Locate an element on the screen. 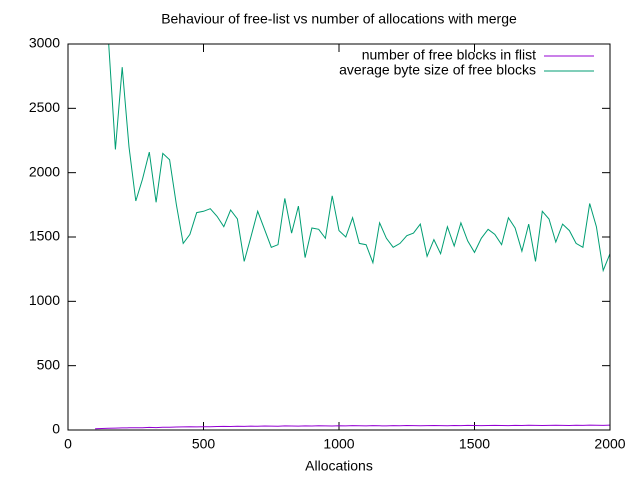 The image size is (640, 485). legend-label: number of free blocks in flist is located at coordinates (449, 55).